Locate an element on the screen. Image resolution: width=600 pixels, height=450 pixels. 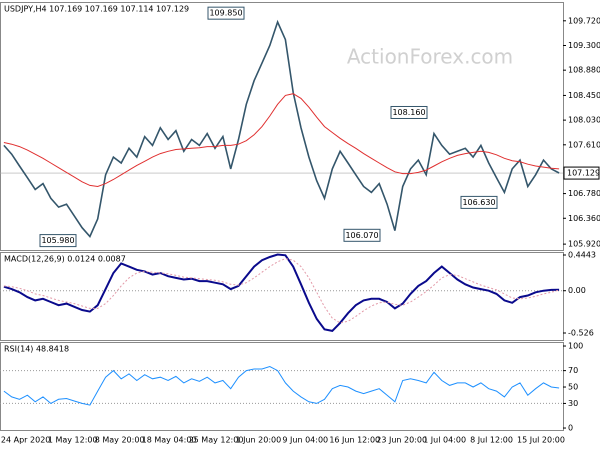
current-price-label: 107.129 is located at coordinates (583, 173).